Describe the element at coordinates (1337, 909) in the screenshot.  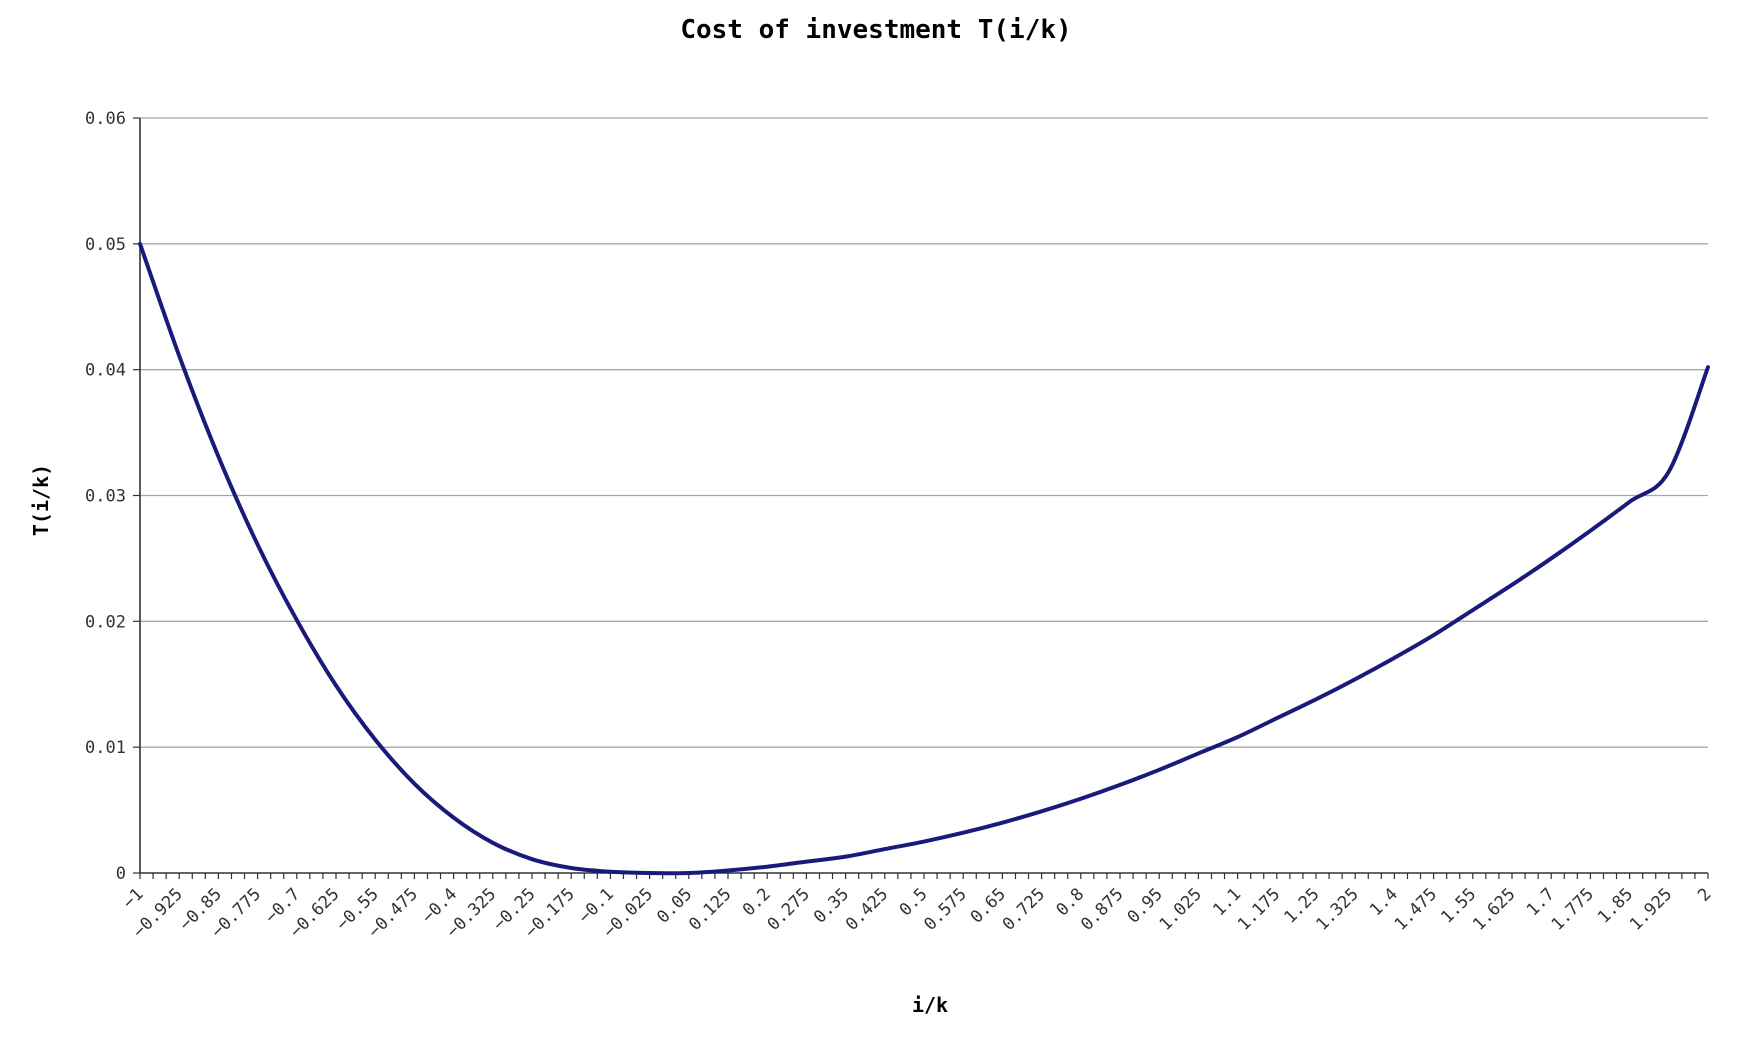
I see `x-tick-label: 1.325` at that location.